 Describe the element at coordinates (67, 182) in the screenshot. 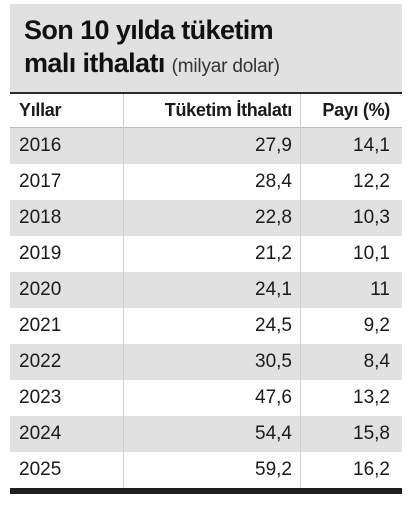

I see `year-cell: 2017` at that location.